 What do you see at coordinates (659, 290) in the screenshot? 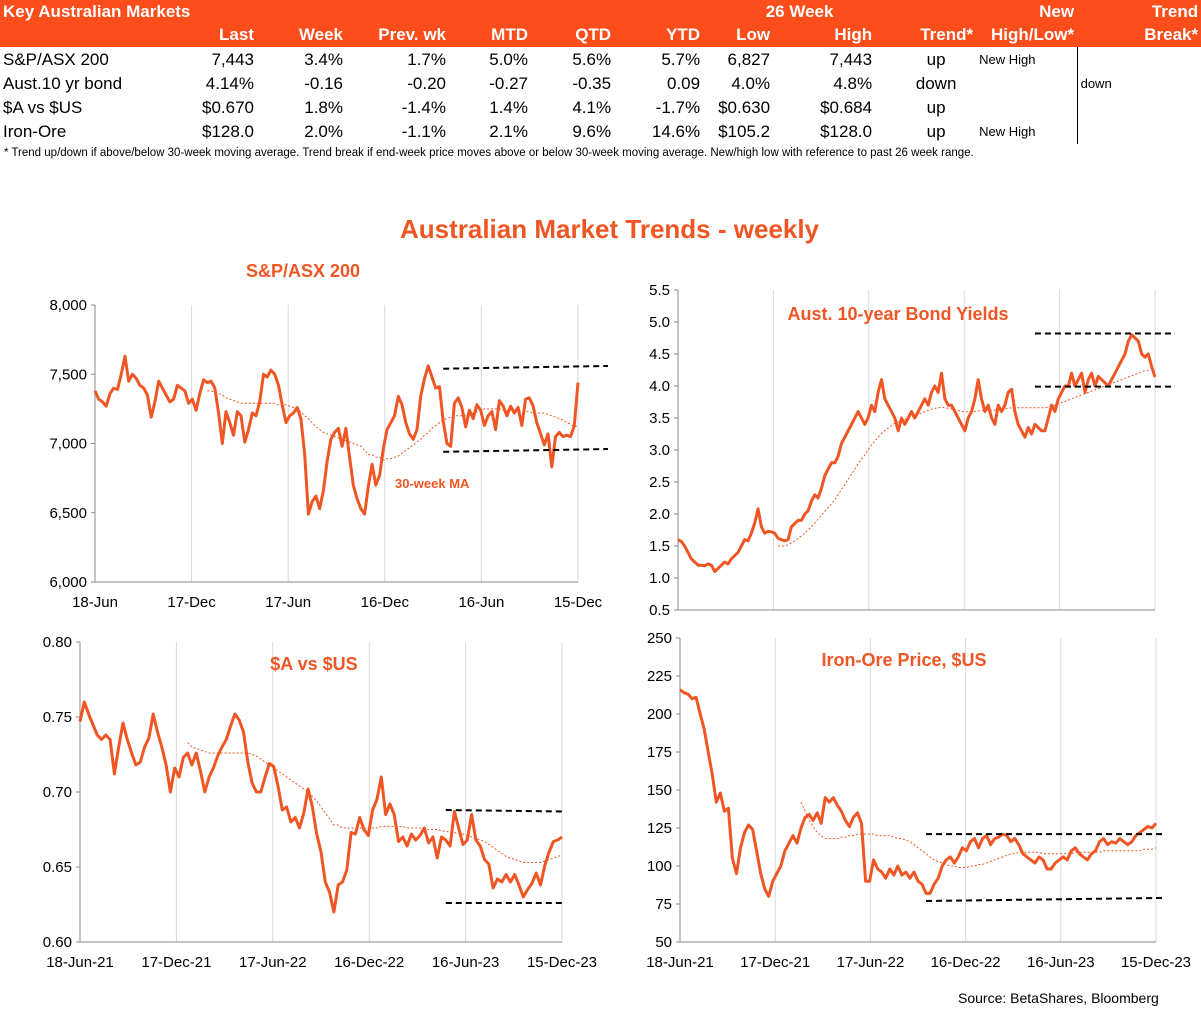
I see `y-tick-label: 5.5` at bounding box center [659, 290].